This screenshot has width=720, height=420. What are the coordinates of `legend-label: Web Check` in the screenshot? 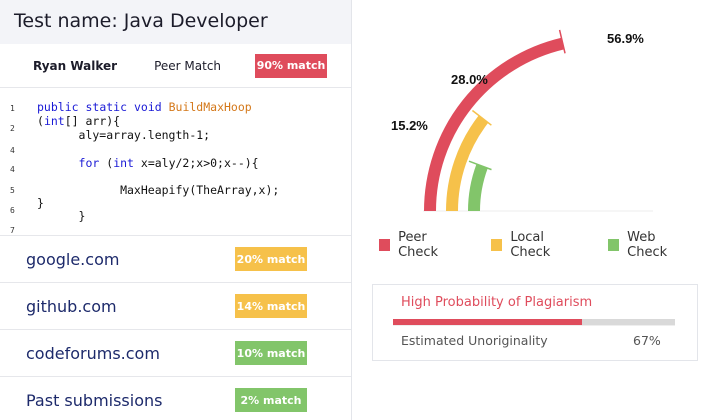 It's located at (647, 245).